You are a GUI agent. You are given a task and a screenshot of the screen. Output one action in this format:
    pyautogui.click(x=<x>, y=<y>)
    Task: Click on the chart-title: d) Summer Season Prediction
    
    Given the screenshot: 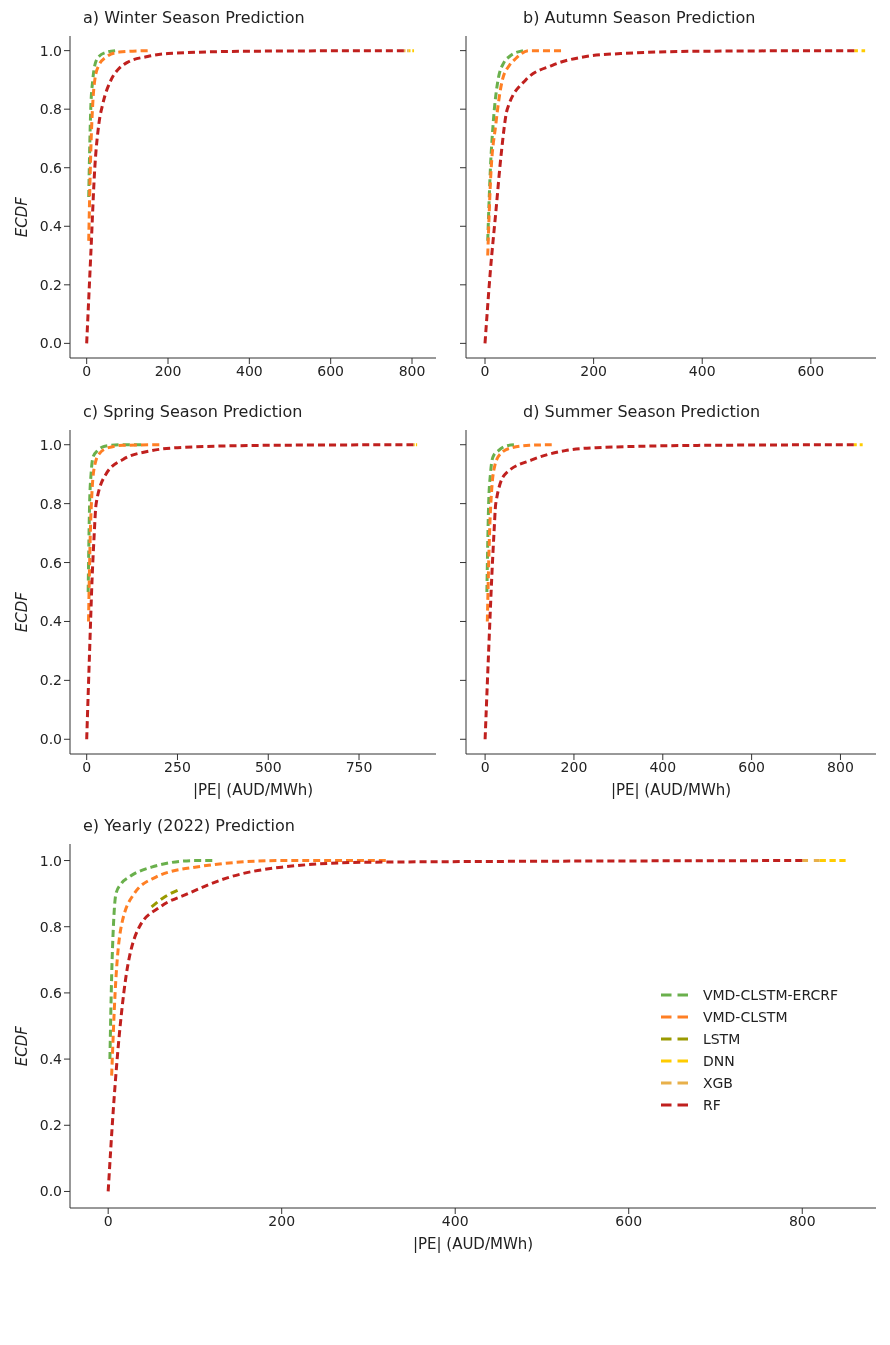 What is the action you would take?
    pyautogui.click(x=642, y=412)
    